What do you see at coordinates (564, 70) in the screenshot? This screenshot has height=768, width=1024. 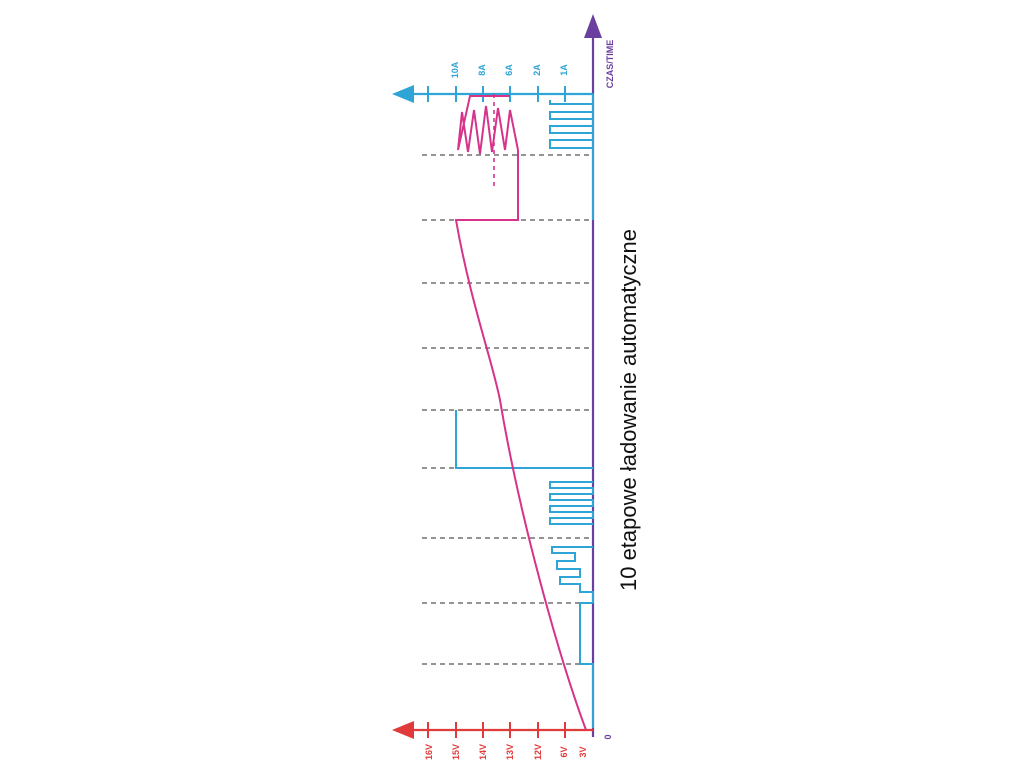 I see `current-label-1a: 1A` at bounding box center [564, 70].